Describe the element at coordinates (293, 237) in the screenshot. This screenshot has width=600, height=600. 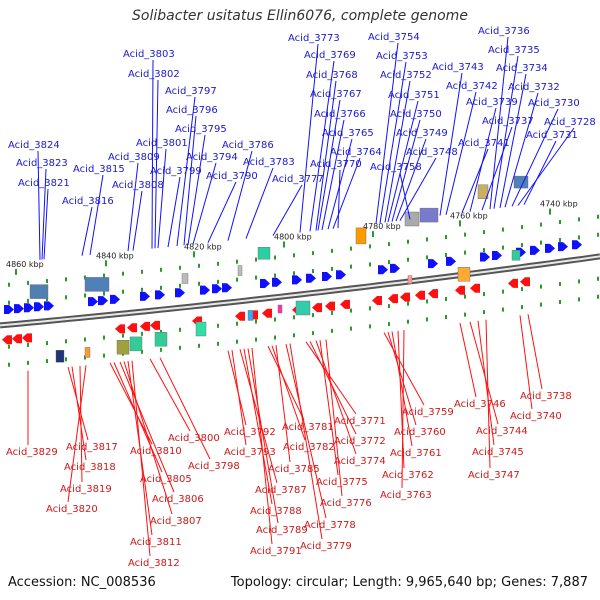
I see `kbp-tick-label: 4800 kbp` at that location.